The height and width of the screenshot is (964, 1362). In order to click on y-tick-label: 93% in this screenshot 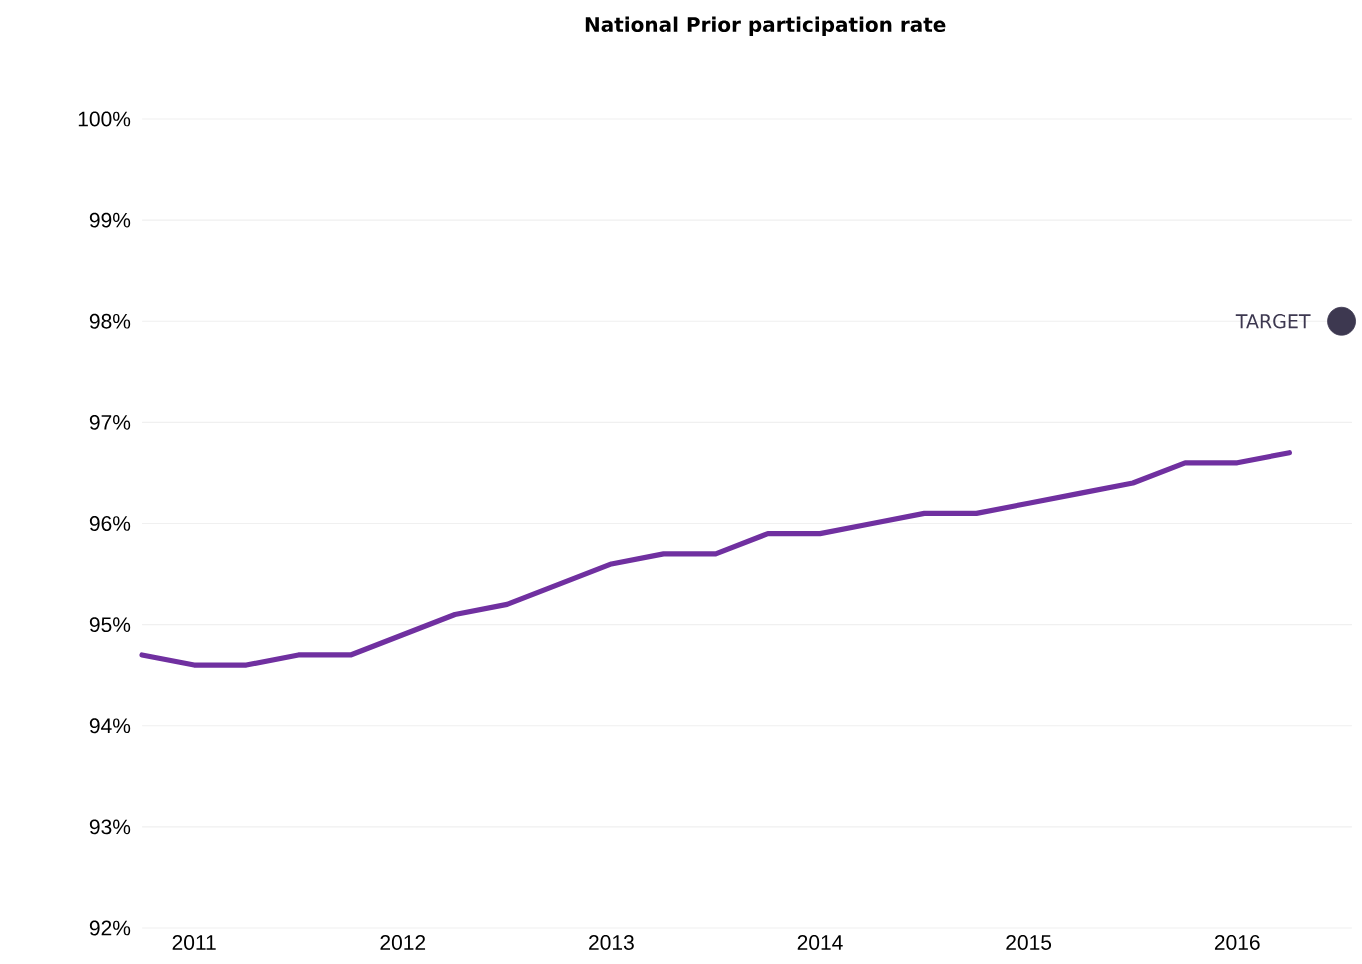, I will do `click(110, 827)`.